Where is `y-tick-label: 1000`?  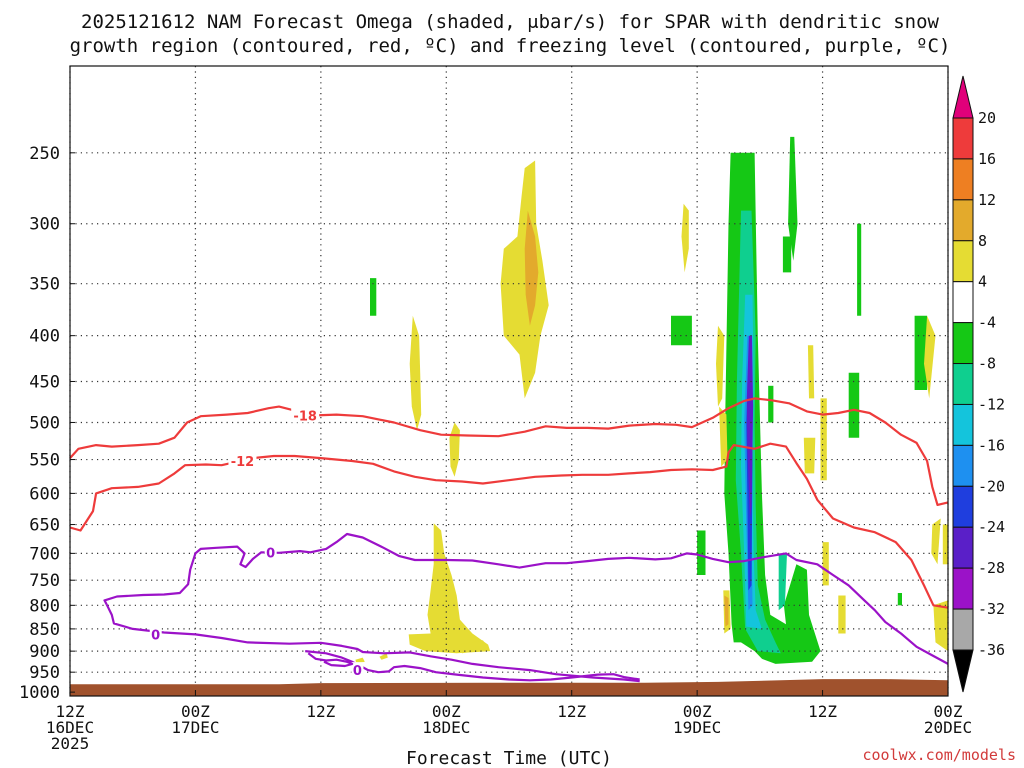 y-tick-label: 1000 is located at coordinates (39, 693).